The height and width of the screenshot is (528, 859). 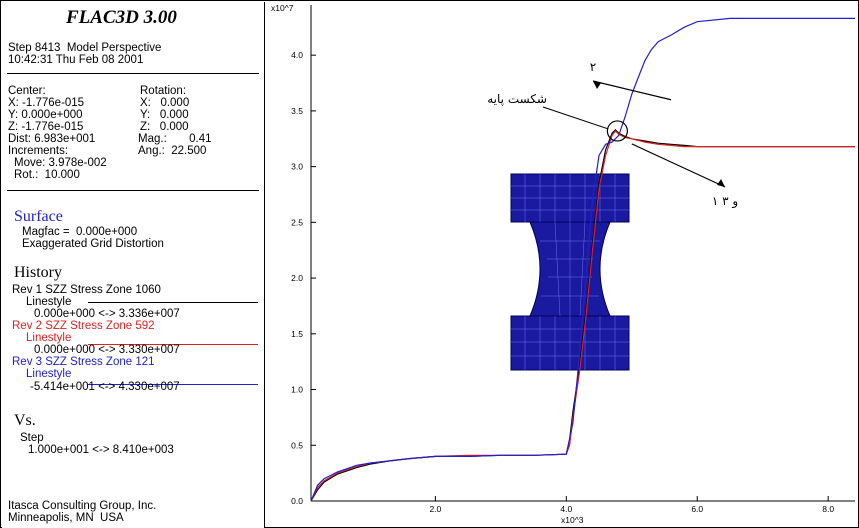 What do you see at coordinates (38, 151) in the screenshot?
I see `increments-label: Increments:` at bounding box center [38, 151].